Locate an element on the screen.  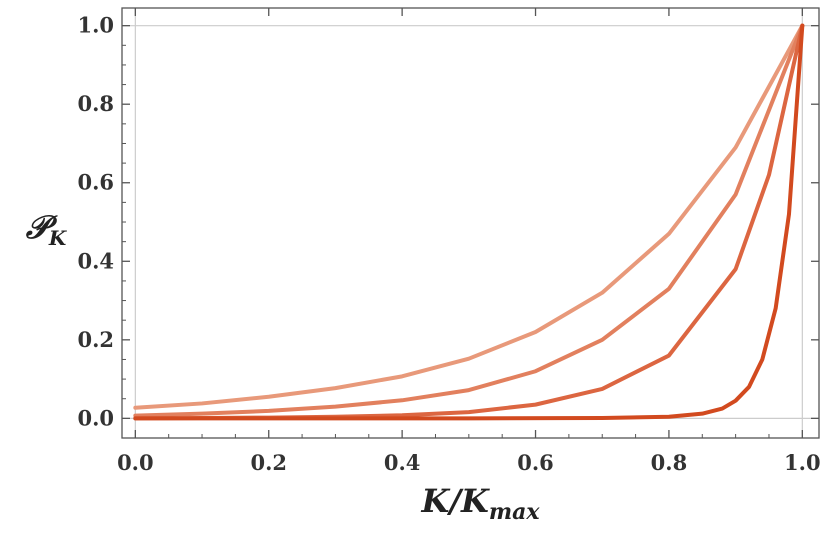
y-tick-label: 0.0 is located at coordinates (95, 417).